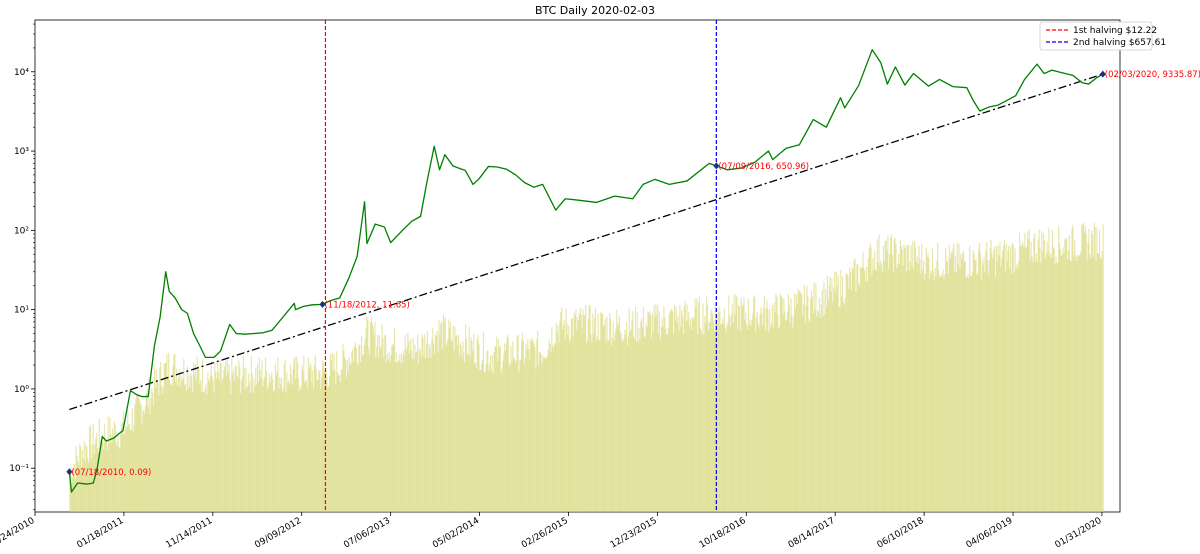 Image resolution: width=1200 pixels, height=554 pixels. I want to click on y-tick-label: 10⁴, so click(21, 73).